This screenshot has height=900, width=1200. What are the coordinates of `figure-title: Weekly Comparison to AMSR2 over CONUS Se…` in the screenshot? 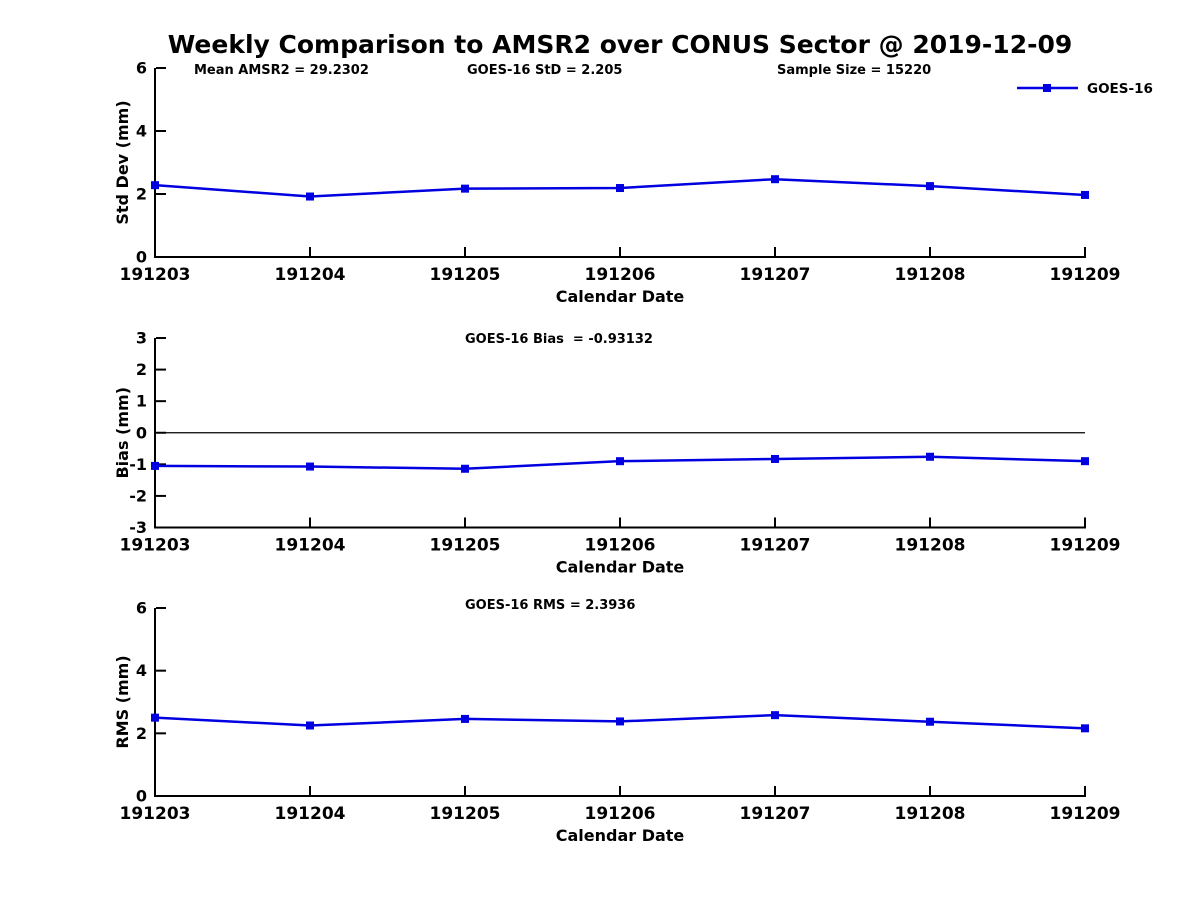 It's located at (620, 44).